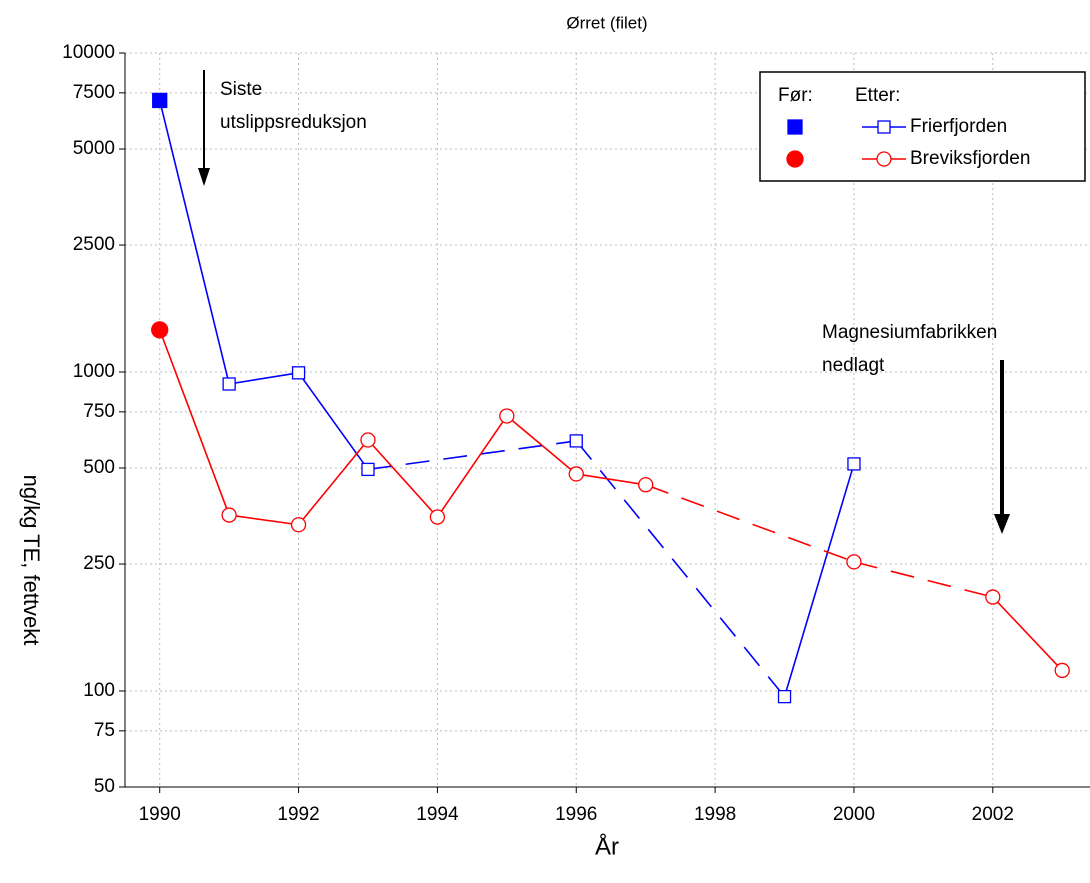 The height and width of the screenshot is (883, 1090). What do you see at coordinates (904, 127) in the screenshot?
I see `legend: Før: Etter: Frierfjorden Breviksfjorden` at bounding box center [904, 127].